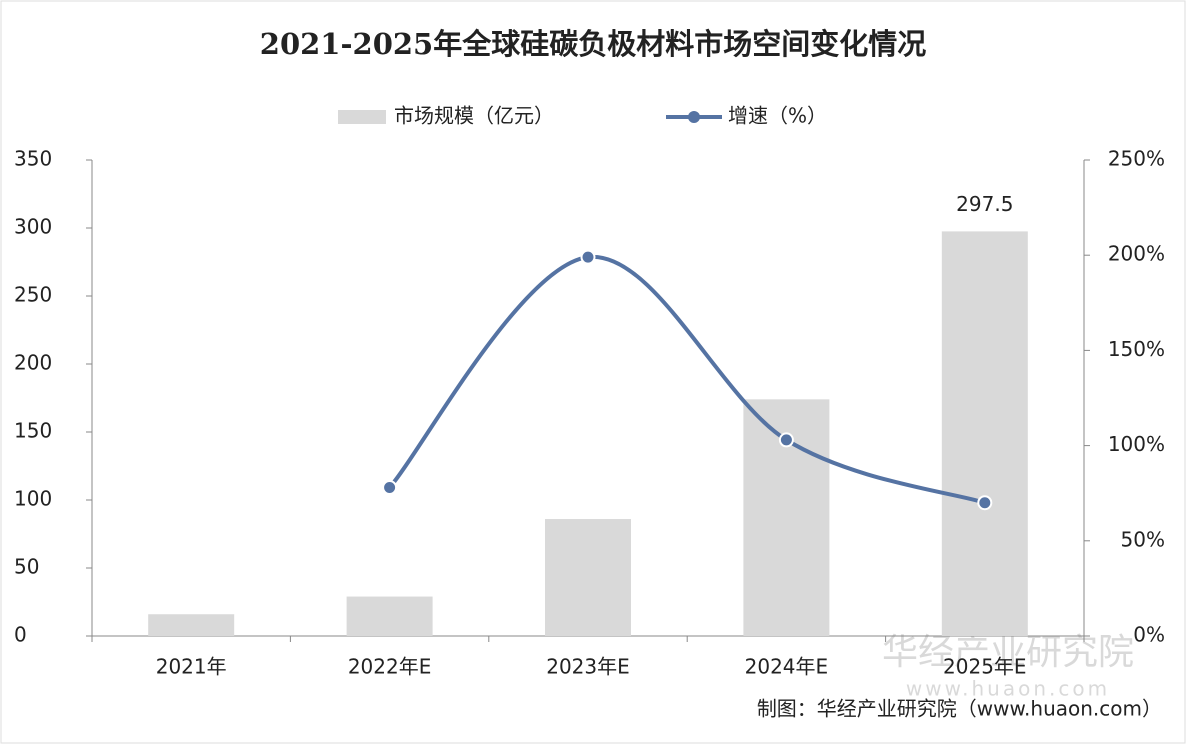 This screenshot has height=744, width=1186. What do you see at coordinates (390, 667) in the screenshot?
I see `x-tick-label: 2022年E` at bounding box center [390, 667].